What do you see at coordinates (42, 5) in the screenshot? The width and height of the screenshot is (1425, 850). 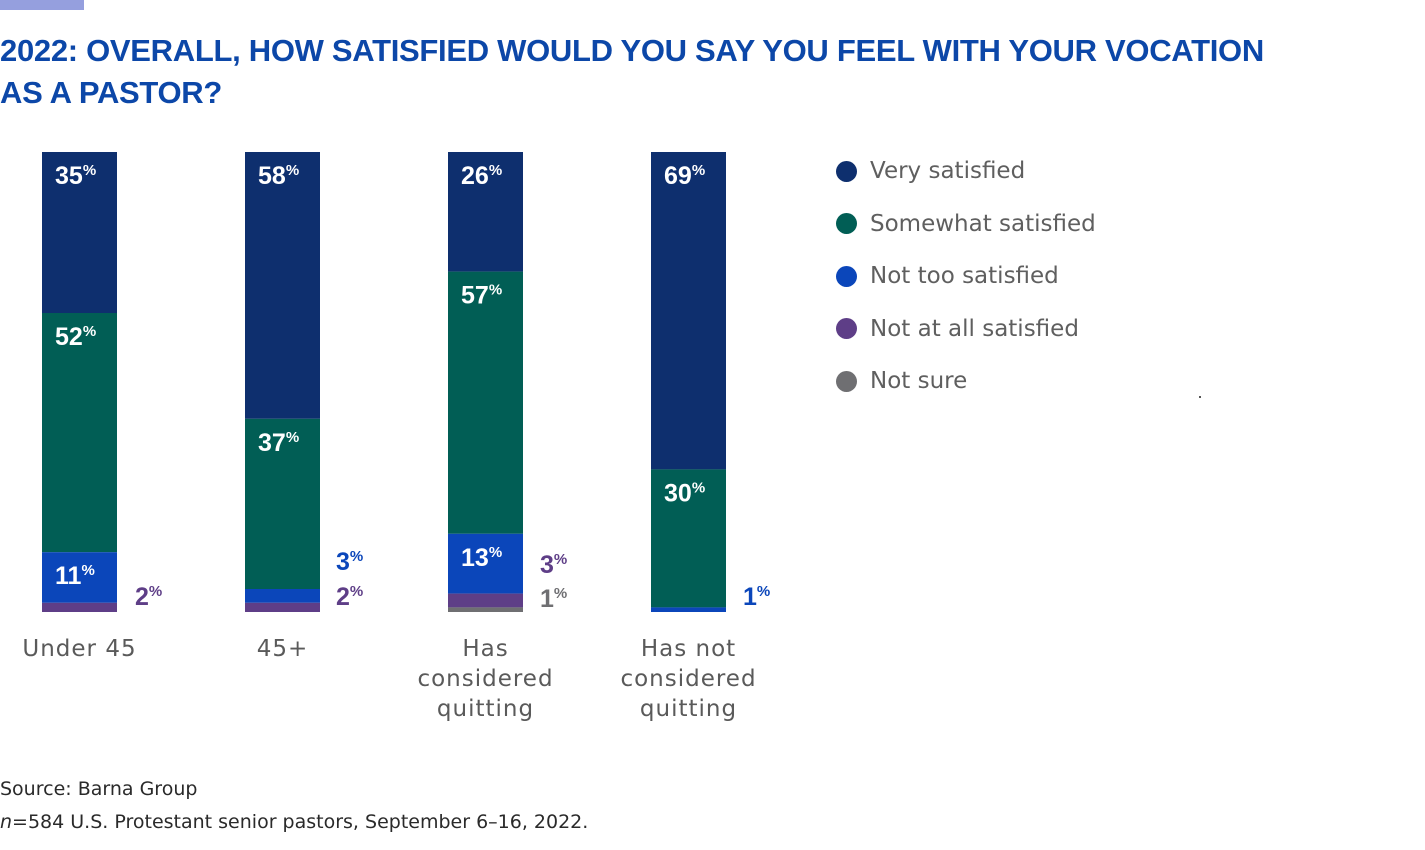 I see `accent-bar` at bounding box center [42, 5].